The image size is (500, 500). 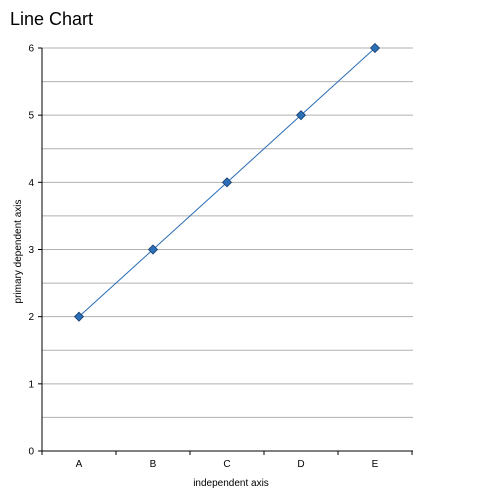 What do you see at coordinates (31, 183) in the screenshot?
I see `y-tick-label: 4` at bounding box center [31, 183].